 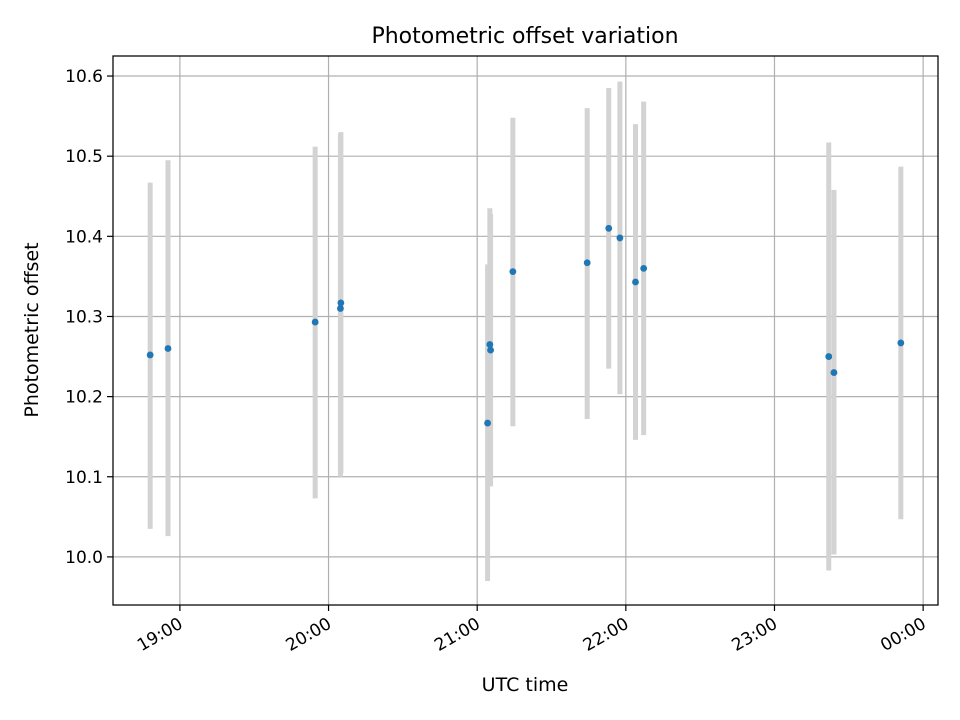 What do you see at coordinates (903, 635) in the screenshot?
I see `x-tick-label: 00:00` at bounding box center [903, 635].